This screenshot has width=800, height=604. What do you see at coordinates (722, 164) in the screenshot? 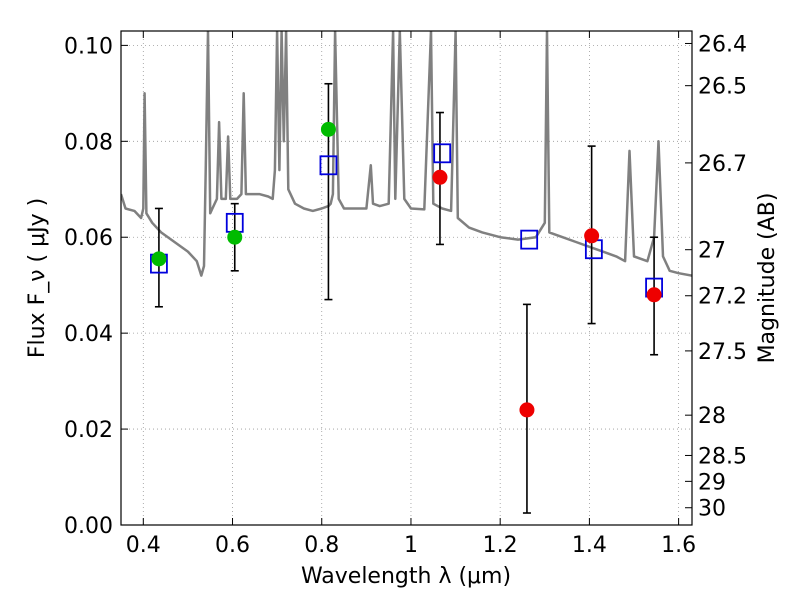
I see `right-tick-label: 26.7` at bounding box center [722, 164].